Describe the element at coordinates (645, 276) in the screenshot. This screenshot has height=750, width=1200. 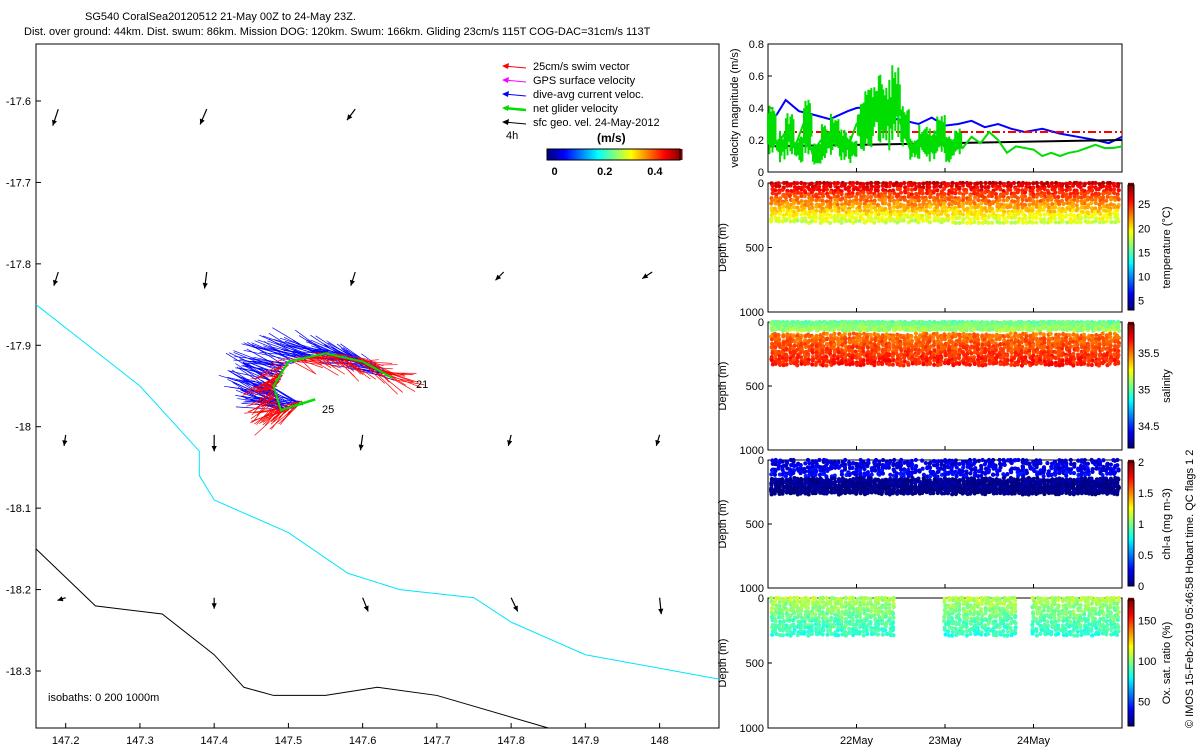
I see `geo-velocity-arrowhead` at that location.